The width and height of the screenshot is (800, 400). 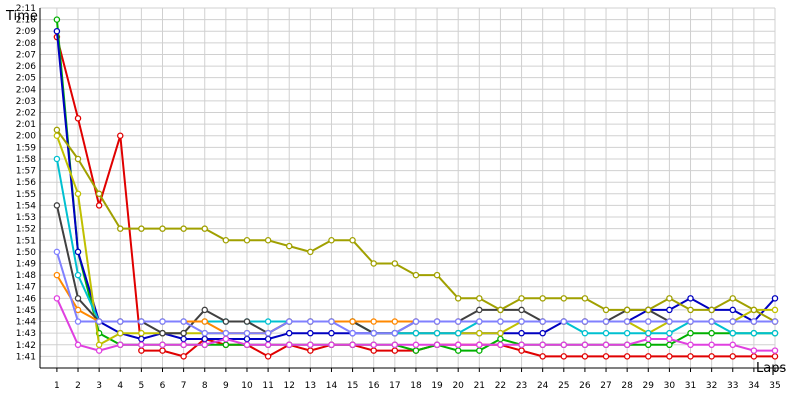 What do you see at coordinates (26, 264) in the screenshot?
I see `y-tick-label: 1:49` at bounding box center [26, 264].